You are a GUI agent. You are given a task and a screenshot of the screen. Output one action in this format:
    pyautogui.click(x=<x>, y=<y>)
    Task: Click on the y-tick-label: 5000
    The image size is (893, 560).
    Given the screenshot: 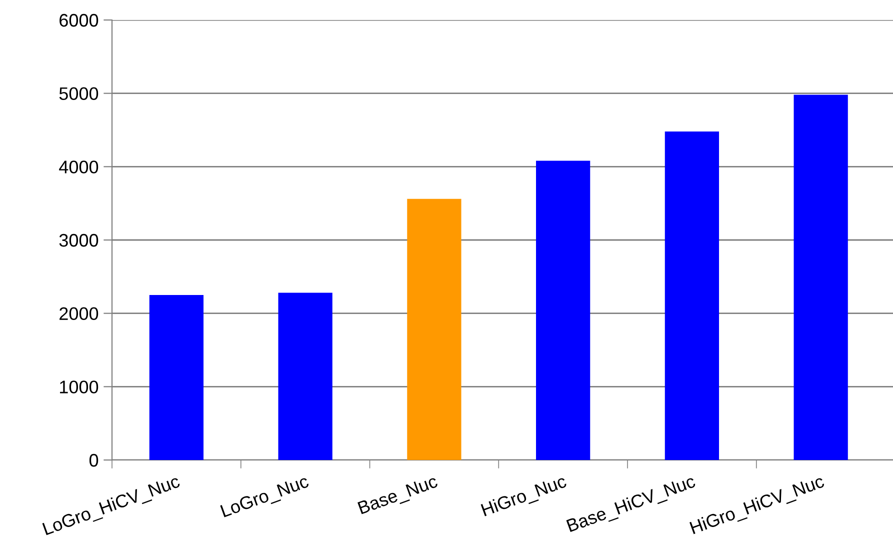 What is the action you would take?
    pyautogui.click(x=78, y=93)
    